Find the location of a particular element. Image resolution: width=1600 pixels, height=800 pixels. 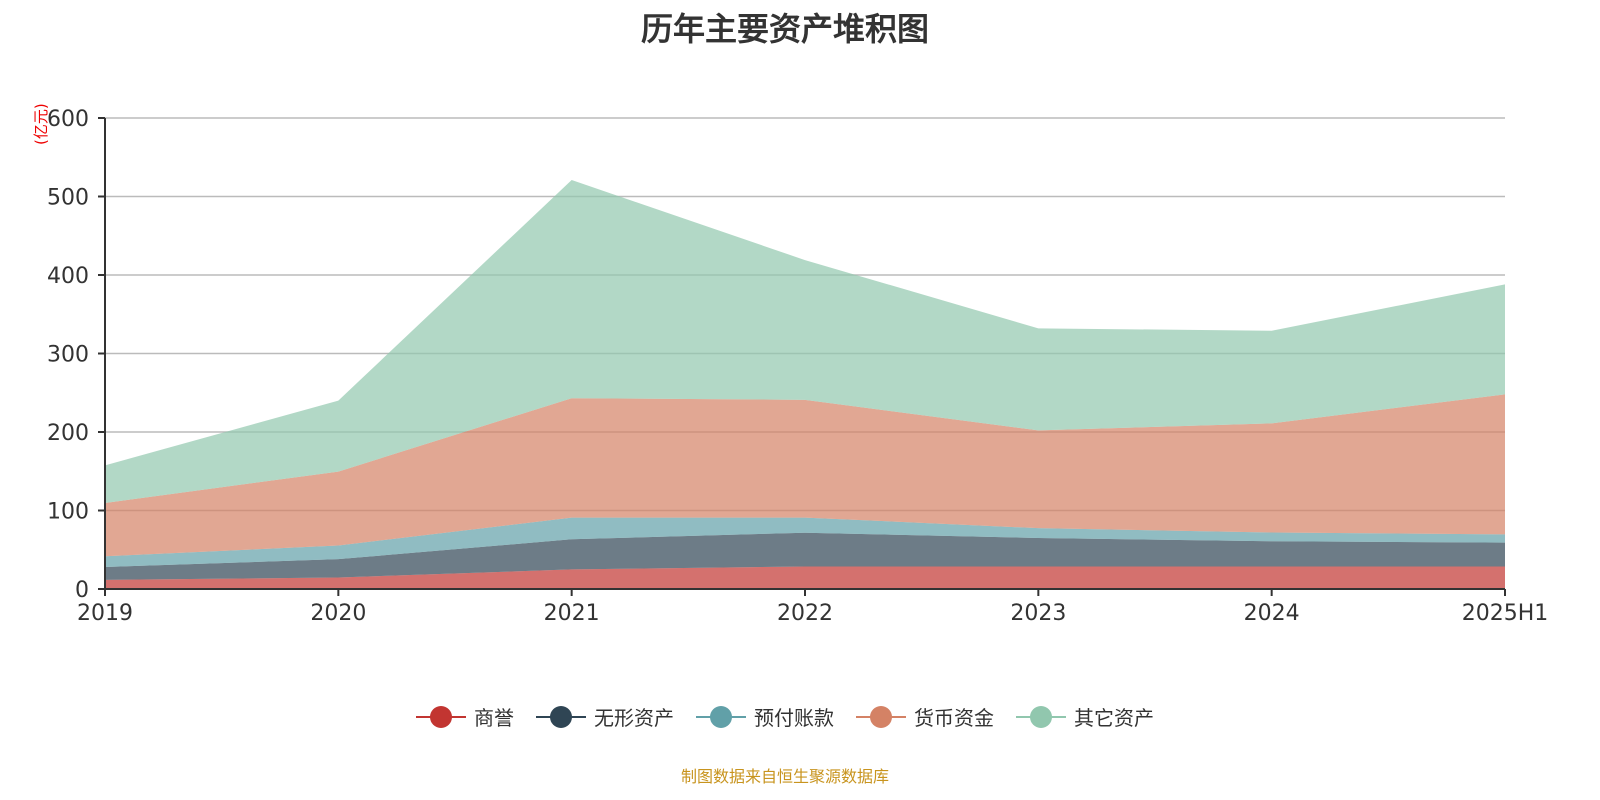

x-tick-label: 2020 is located at coordinates (338, 613).